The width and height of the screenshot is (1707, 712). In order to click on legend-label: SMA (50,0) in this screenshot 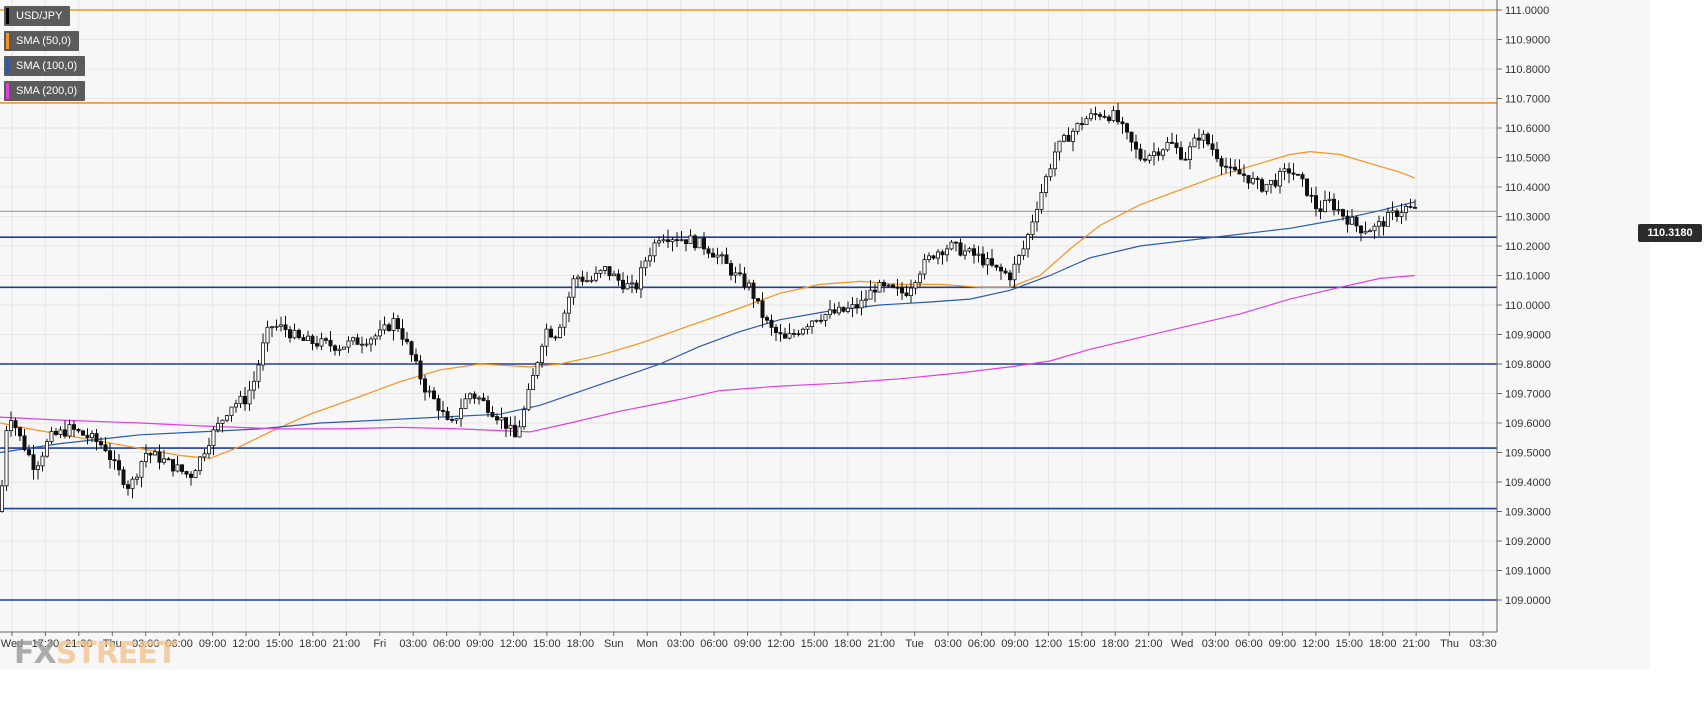, I will do `click(44, 41)`.